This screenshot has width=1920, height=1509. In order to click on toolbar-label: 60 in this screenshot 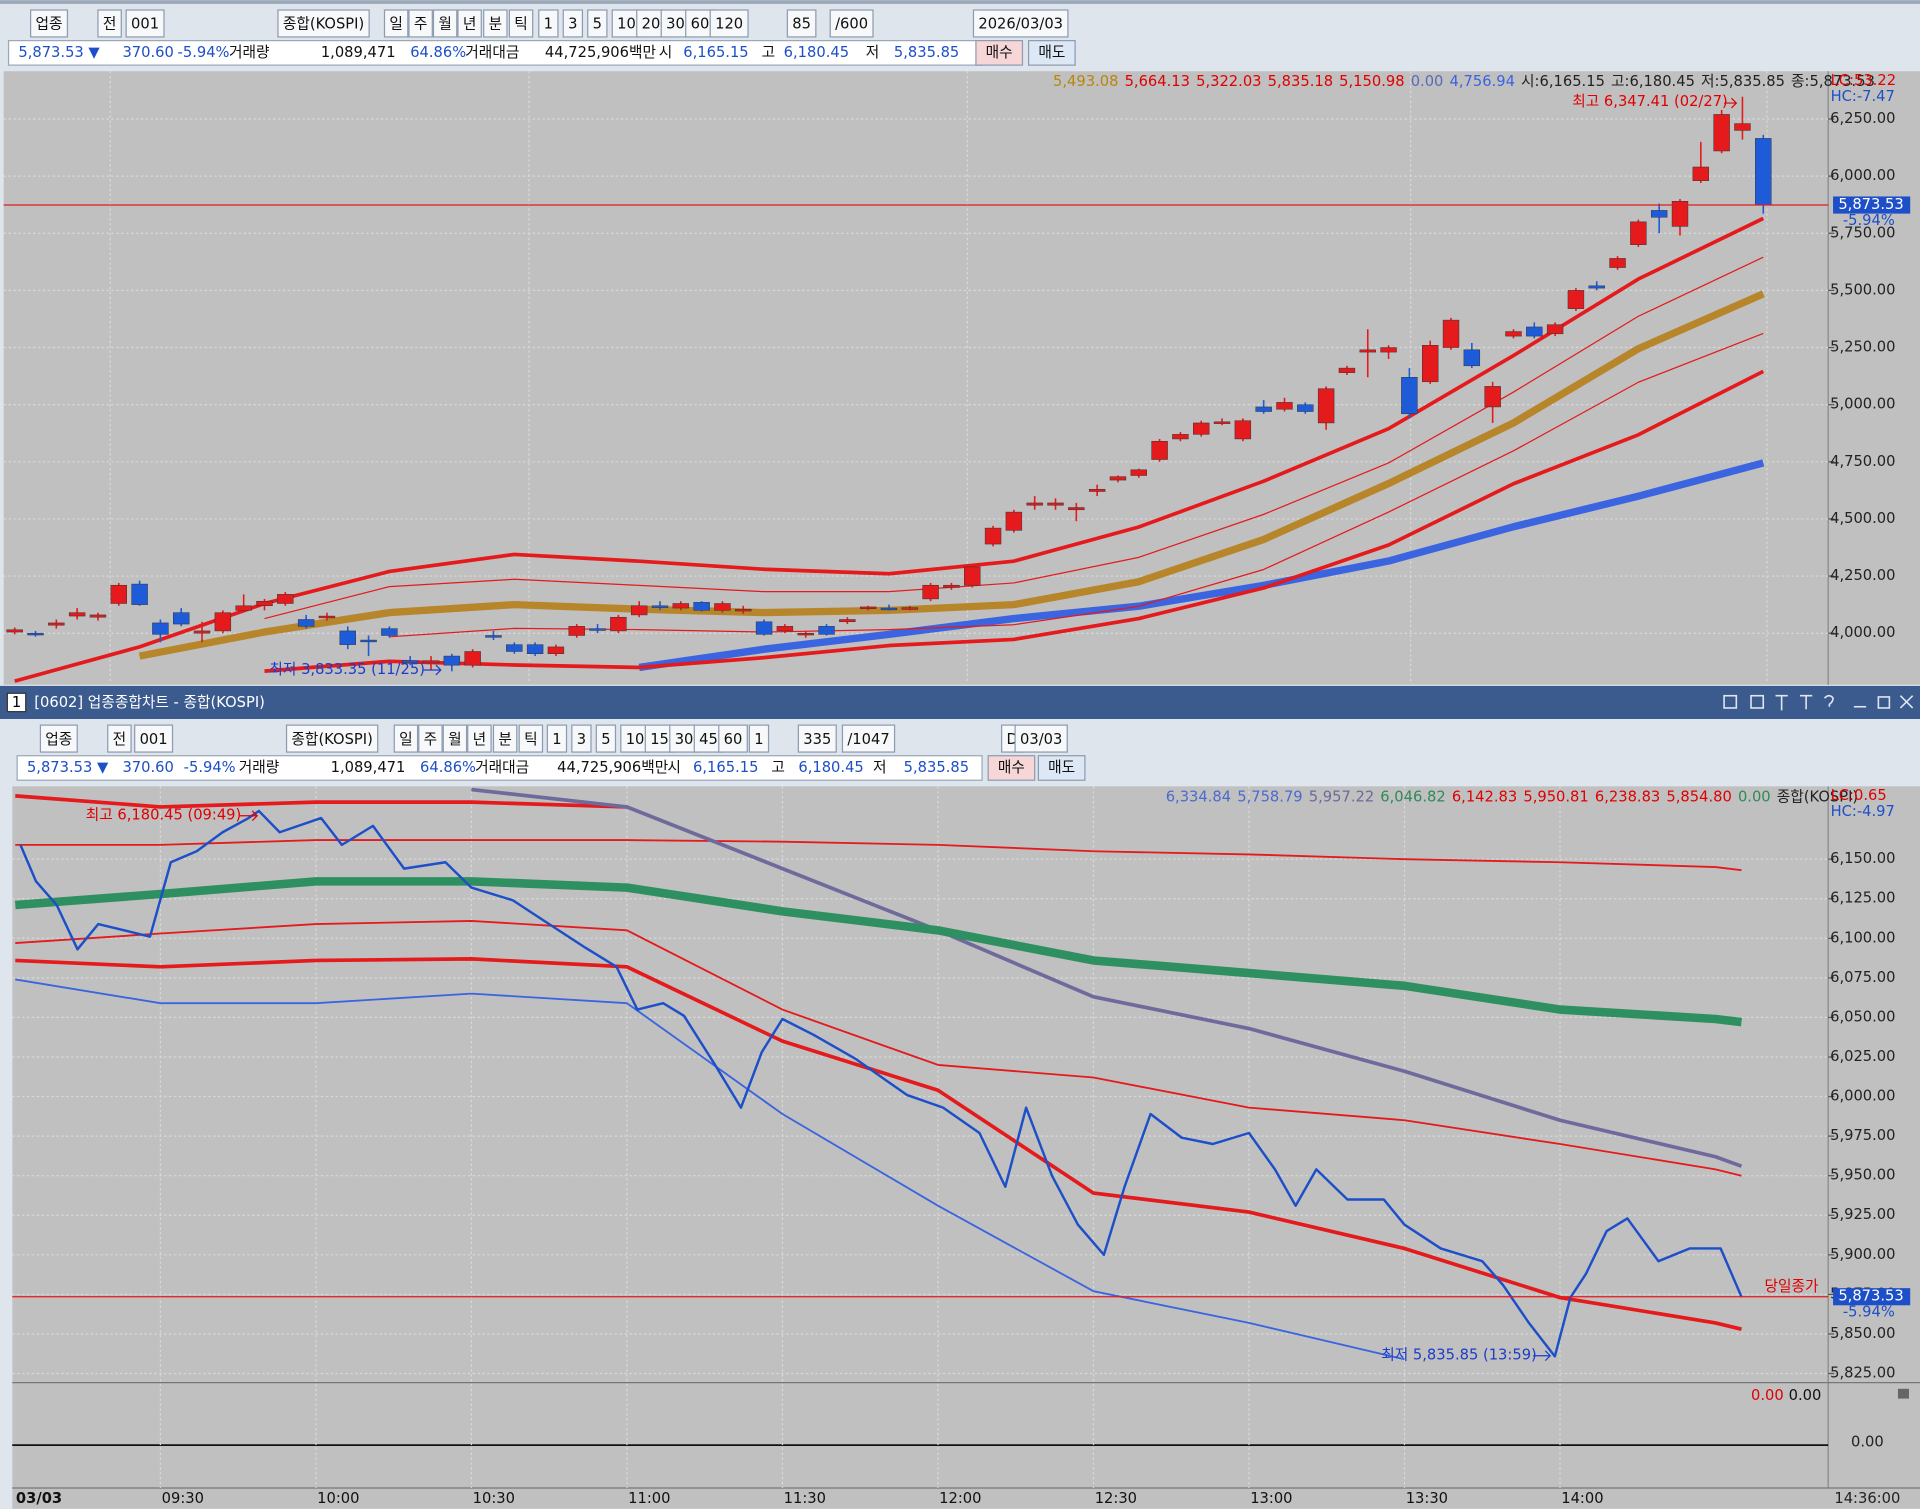, I will do `click(700, 24)`.